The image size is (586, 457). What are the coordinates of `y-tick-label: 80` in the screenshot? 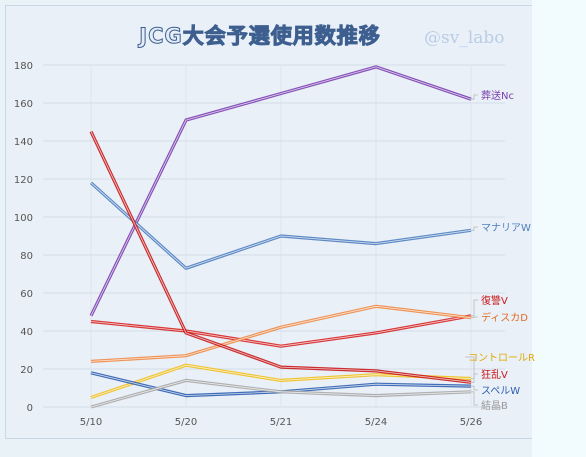 It's located at (26, 256).